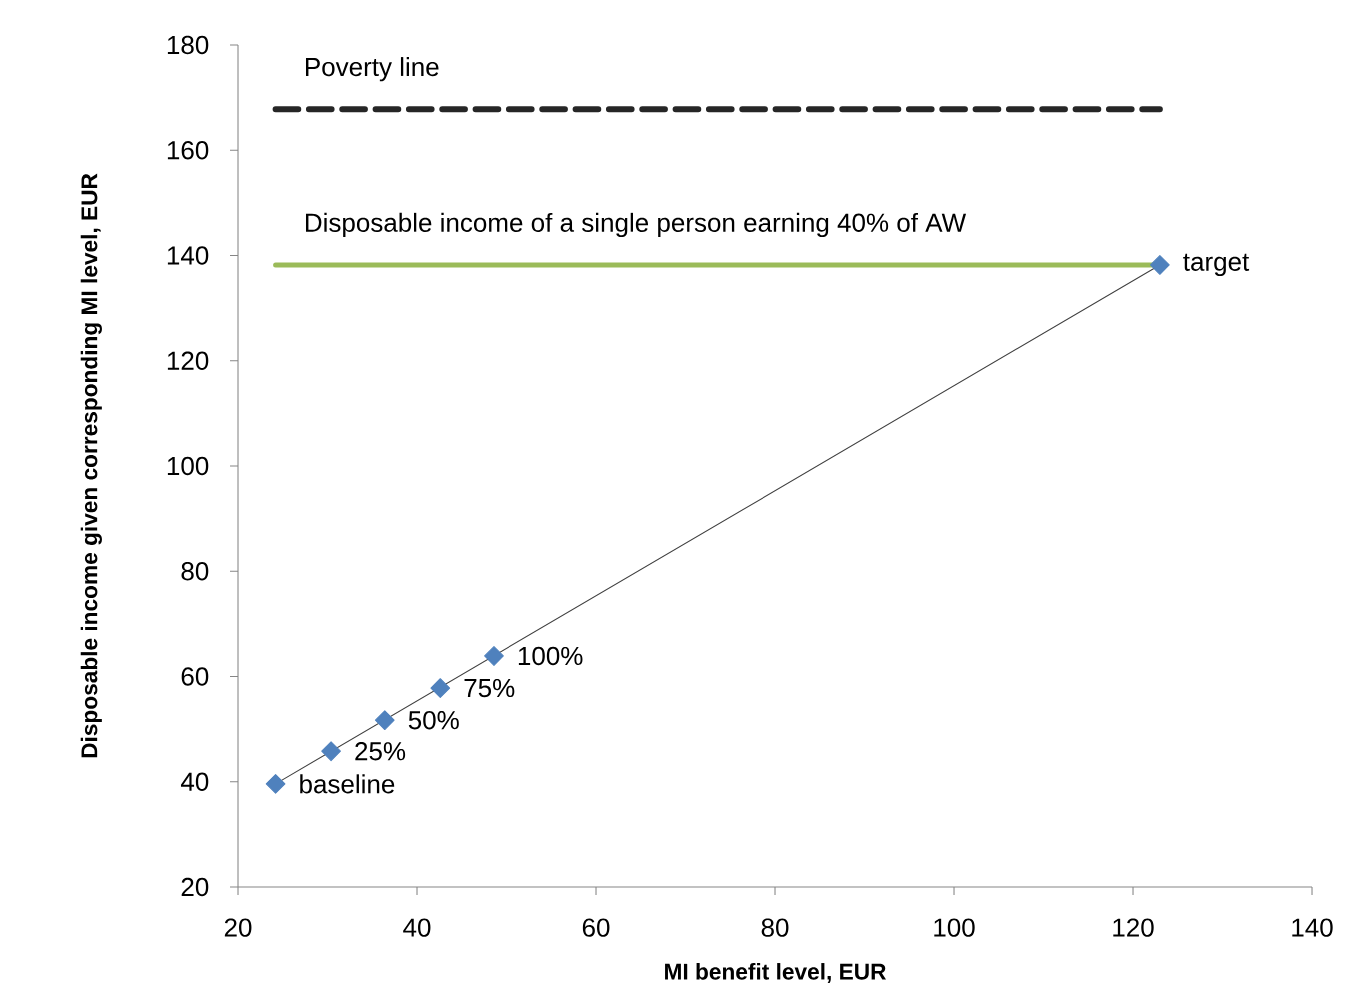  What do you see at coordinates (489, 688) in the screenshot?
I see `annotation: 75%` at bounding box center [489, 688].